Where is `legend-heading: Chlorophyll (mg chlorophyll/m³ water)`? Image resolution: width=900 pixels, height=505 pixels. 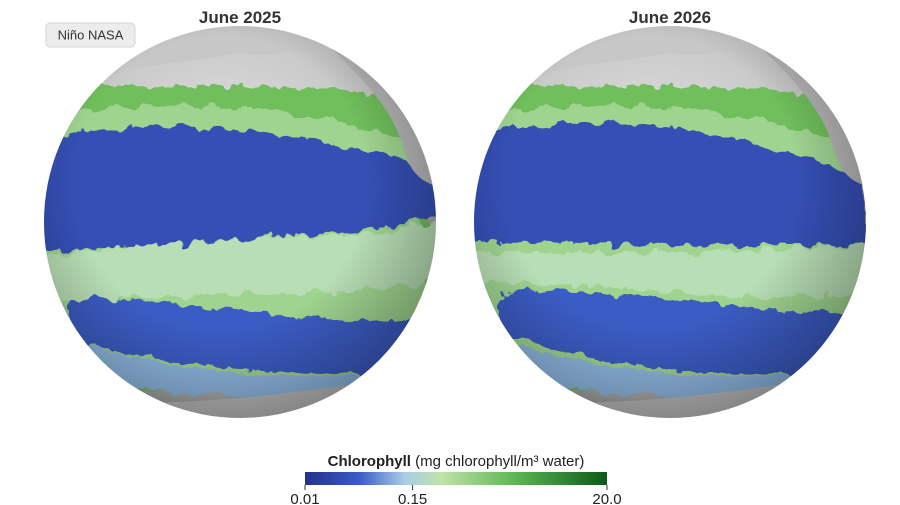
legend-heading: Chlorophyll (mg chlorophyll/m³ water) is located at coordinates (456, 461).